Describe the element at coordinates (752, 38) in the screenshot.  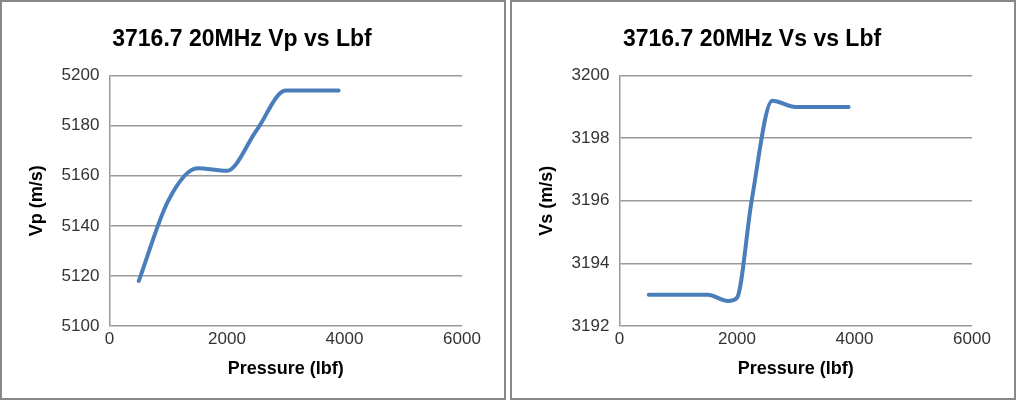
I see `chart-title: 3716.7 20MHz Vs vs Lbf` at that location.